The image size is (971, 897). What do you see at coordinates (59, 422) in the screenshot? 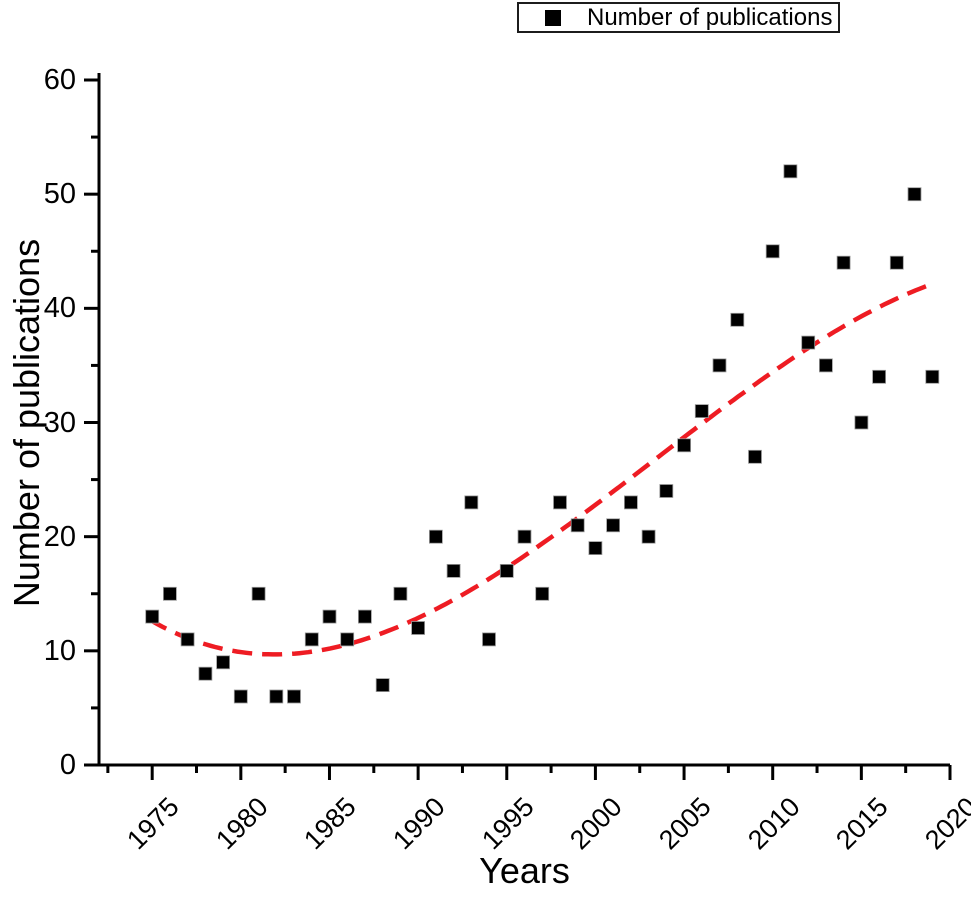
I see `y-tick-label: 30` at bounding box center [59, 422].